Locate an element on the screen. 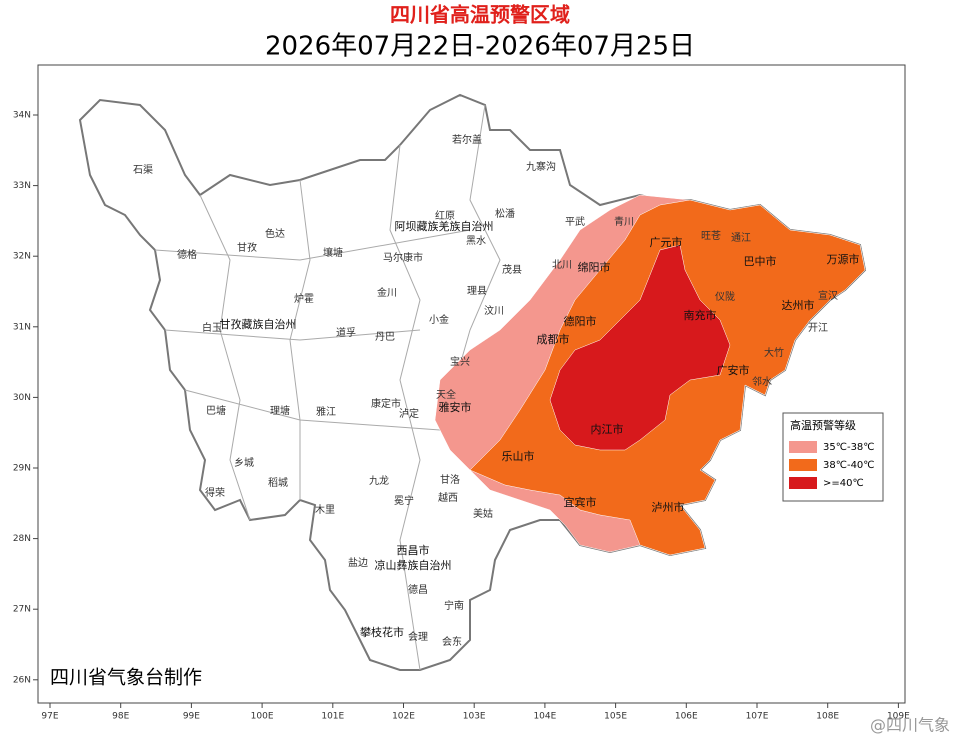  place-label: 天全 is located at coordinates (446, 394).